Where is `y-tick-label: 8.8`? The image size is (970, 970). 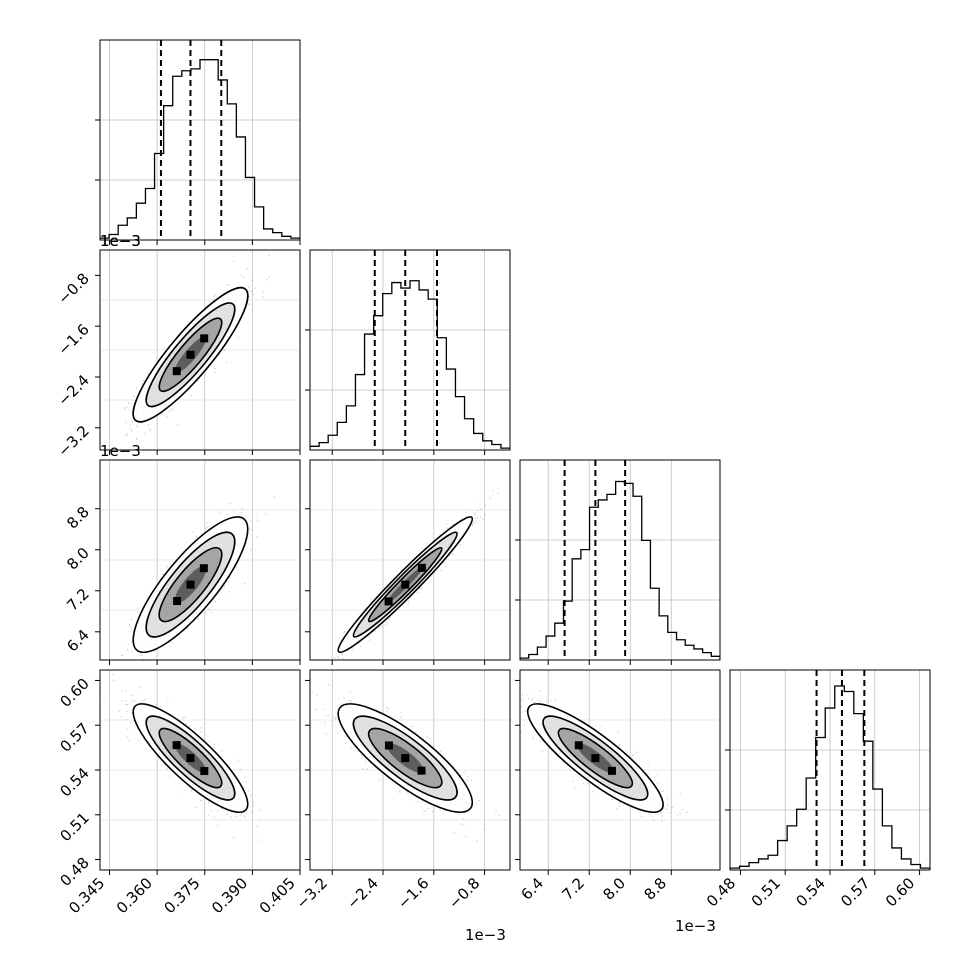 y-tick-label: 8.8 is located at coordinates (78, 518).